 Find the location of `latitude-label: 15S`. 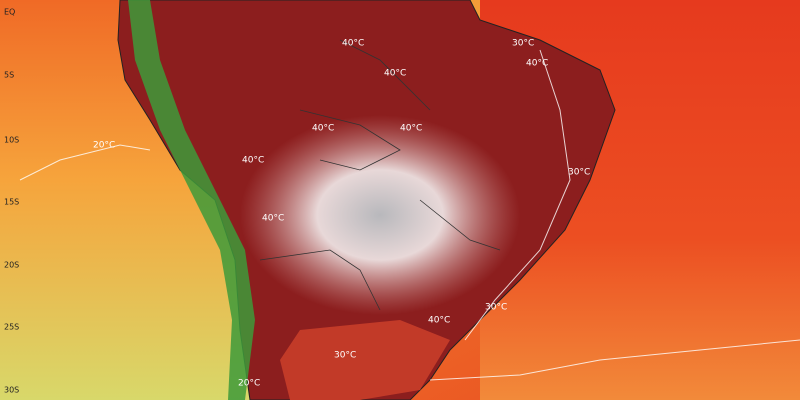

latitude-label: 15S is located at coordinates (11, 202).